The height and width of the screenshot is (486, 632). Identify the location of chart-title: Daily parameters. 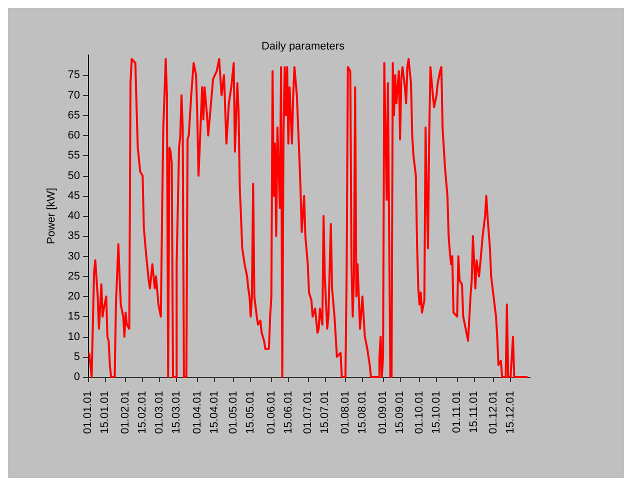
(303, 46).